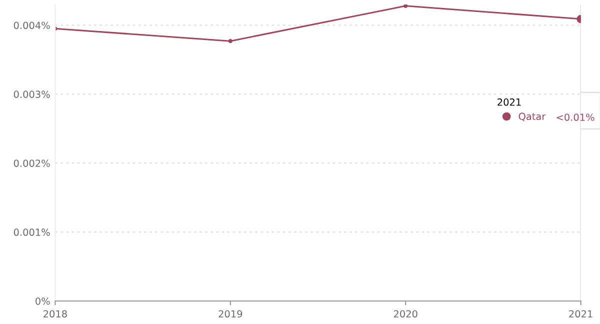 The height and width of the screenshot is (324, 600). What do you see at coordinates (32, 94) in the screenshot?
I see `y-tick-label: 0.003%` at bounding box center [32, 94].